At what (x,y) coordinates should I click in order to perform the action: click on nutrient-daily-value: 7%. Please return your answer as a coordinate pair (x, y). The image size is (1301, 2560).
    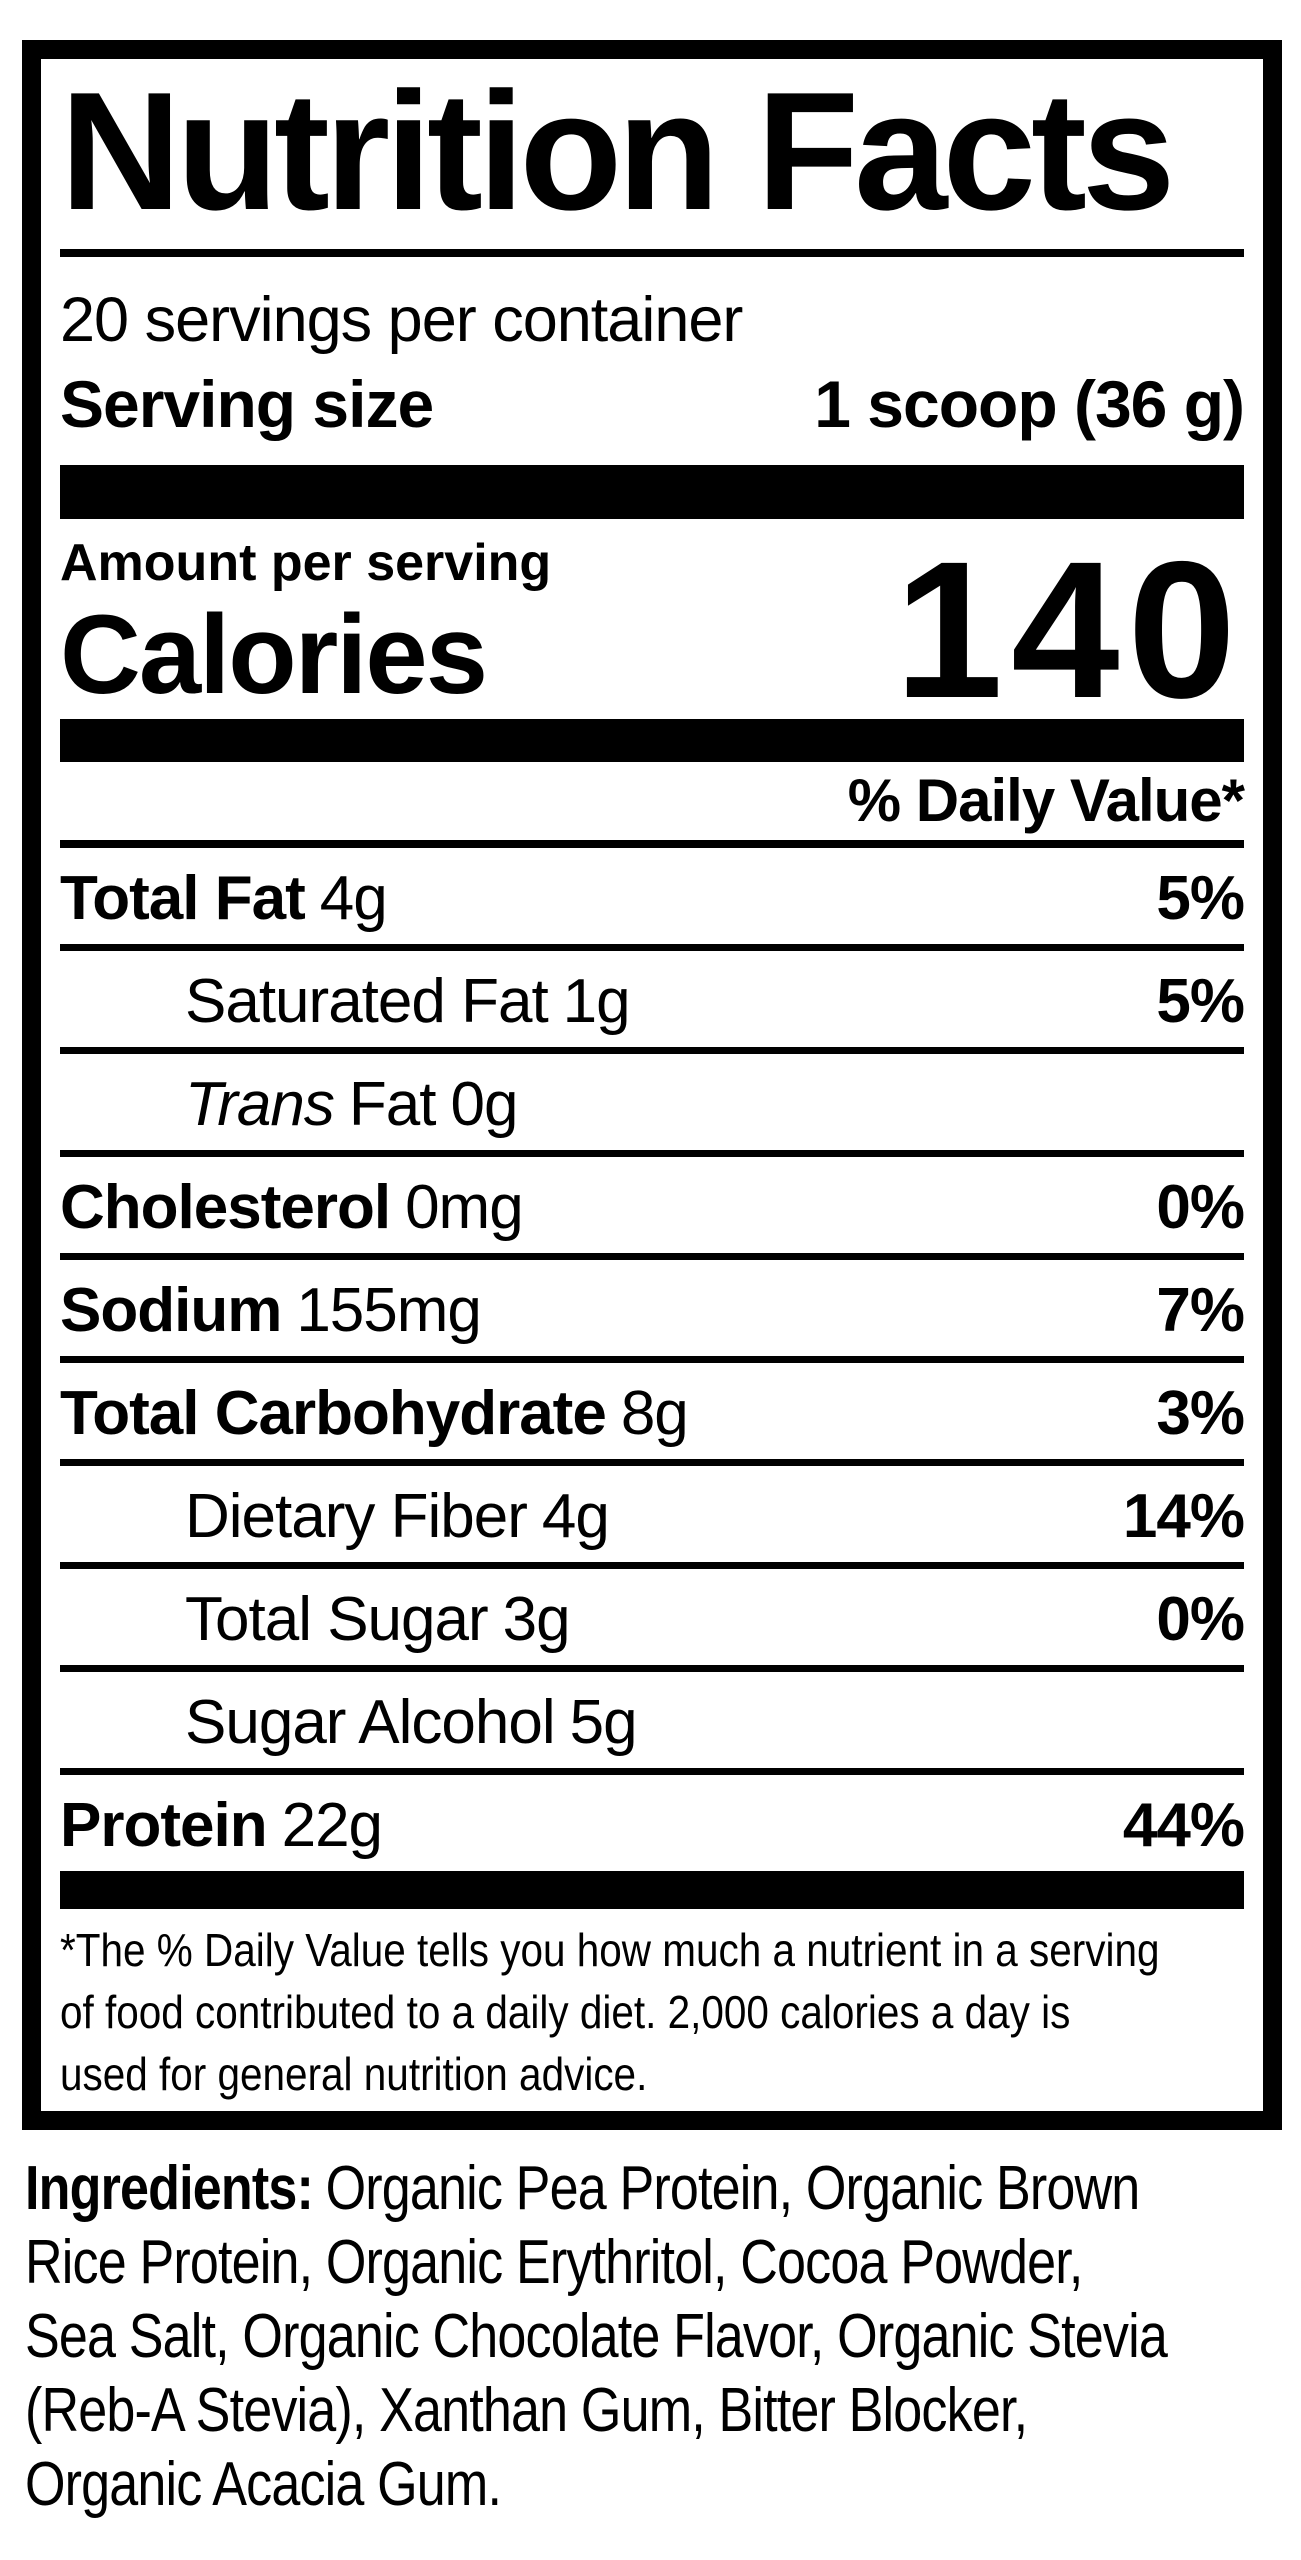
    Looking at the image, I should click on (1200, 1310).